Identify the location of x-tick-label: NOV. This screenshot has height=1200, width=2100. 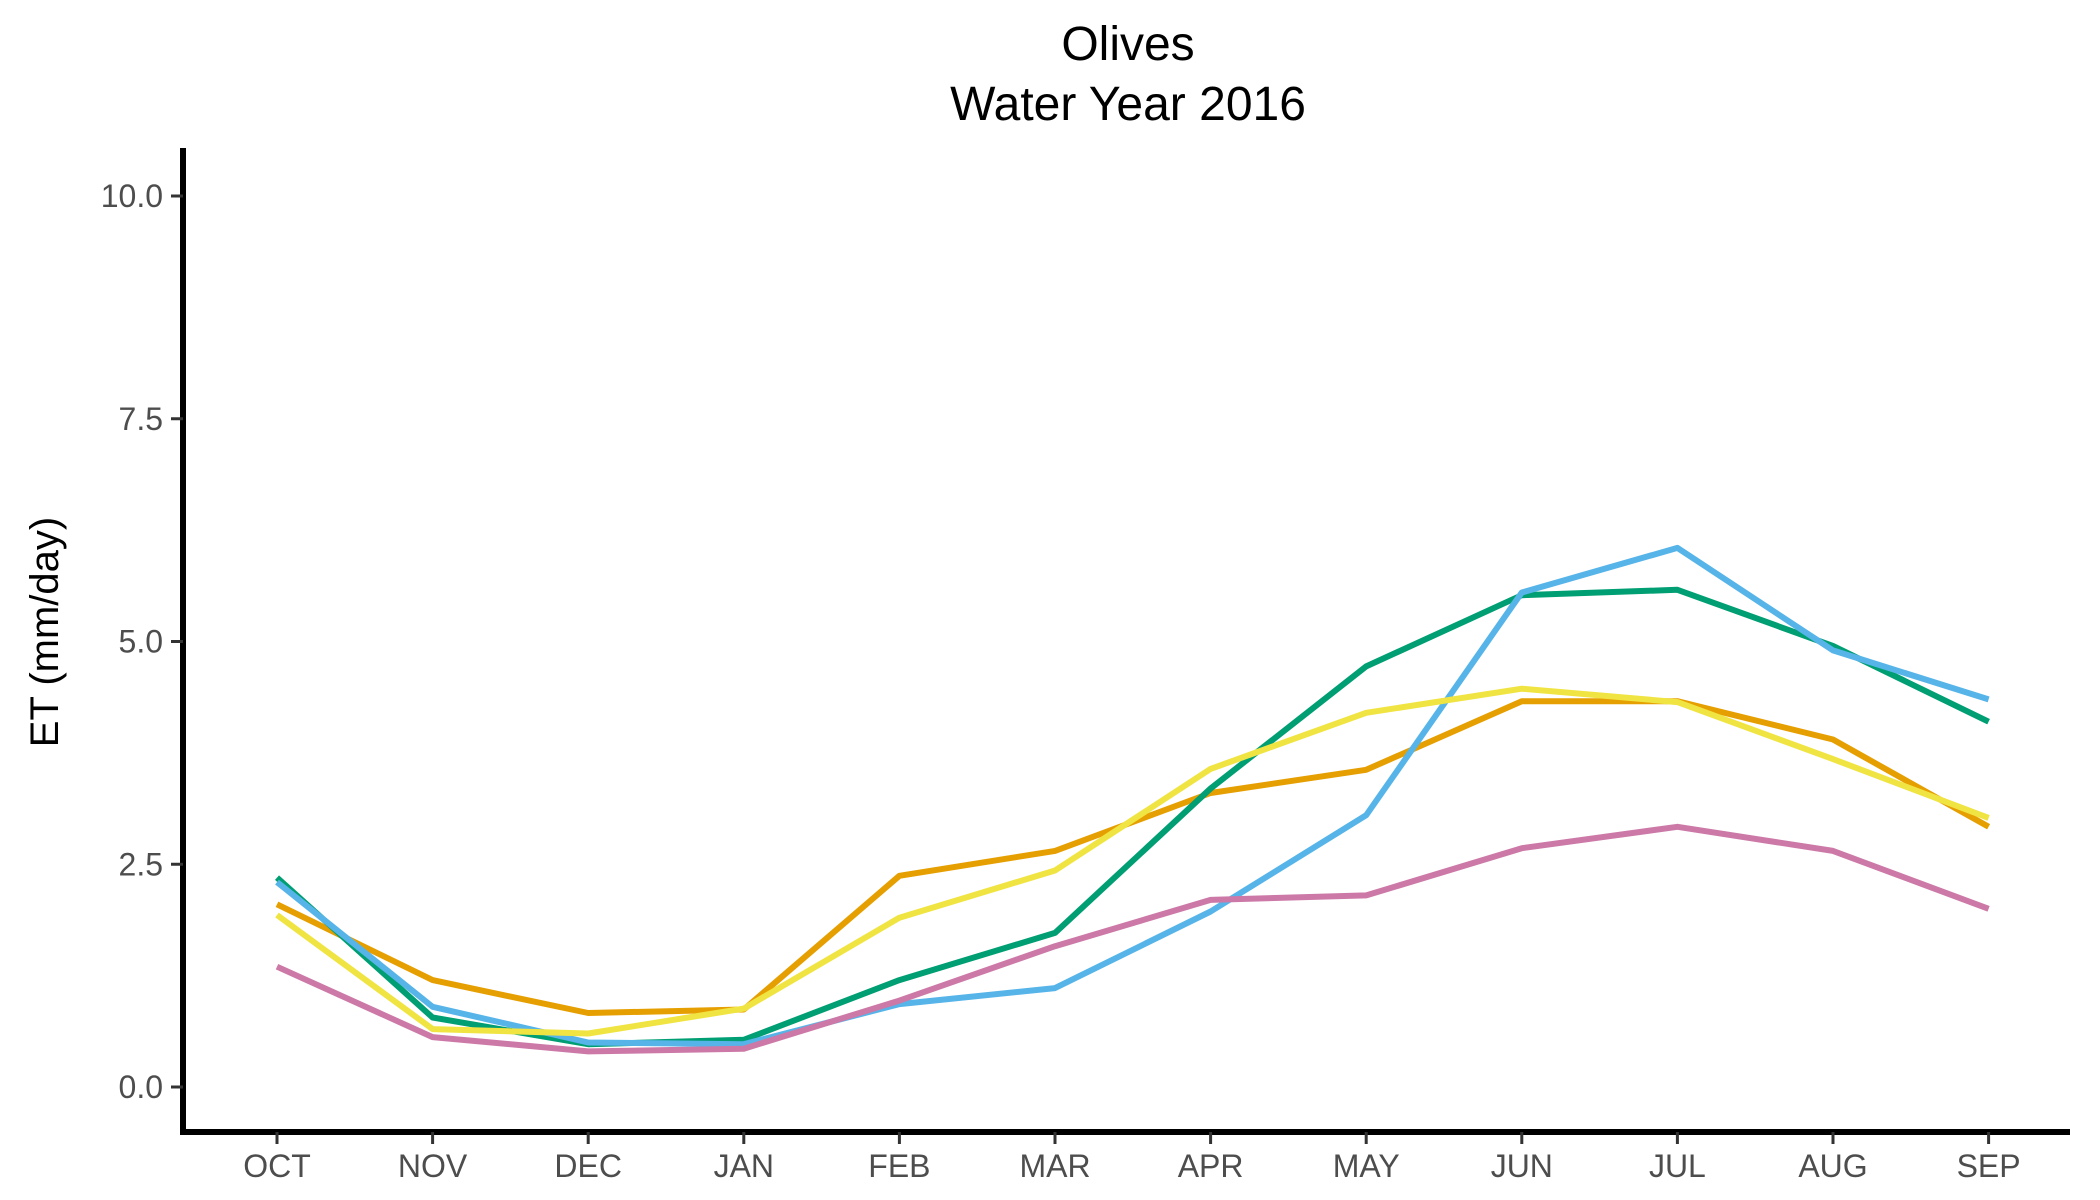
(433, 1166).